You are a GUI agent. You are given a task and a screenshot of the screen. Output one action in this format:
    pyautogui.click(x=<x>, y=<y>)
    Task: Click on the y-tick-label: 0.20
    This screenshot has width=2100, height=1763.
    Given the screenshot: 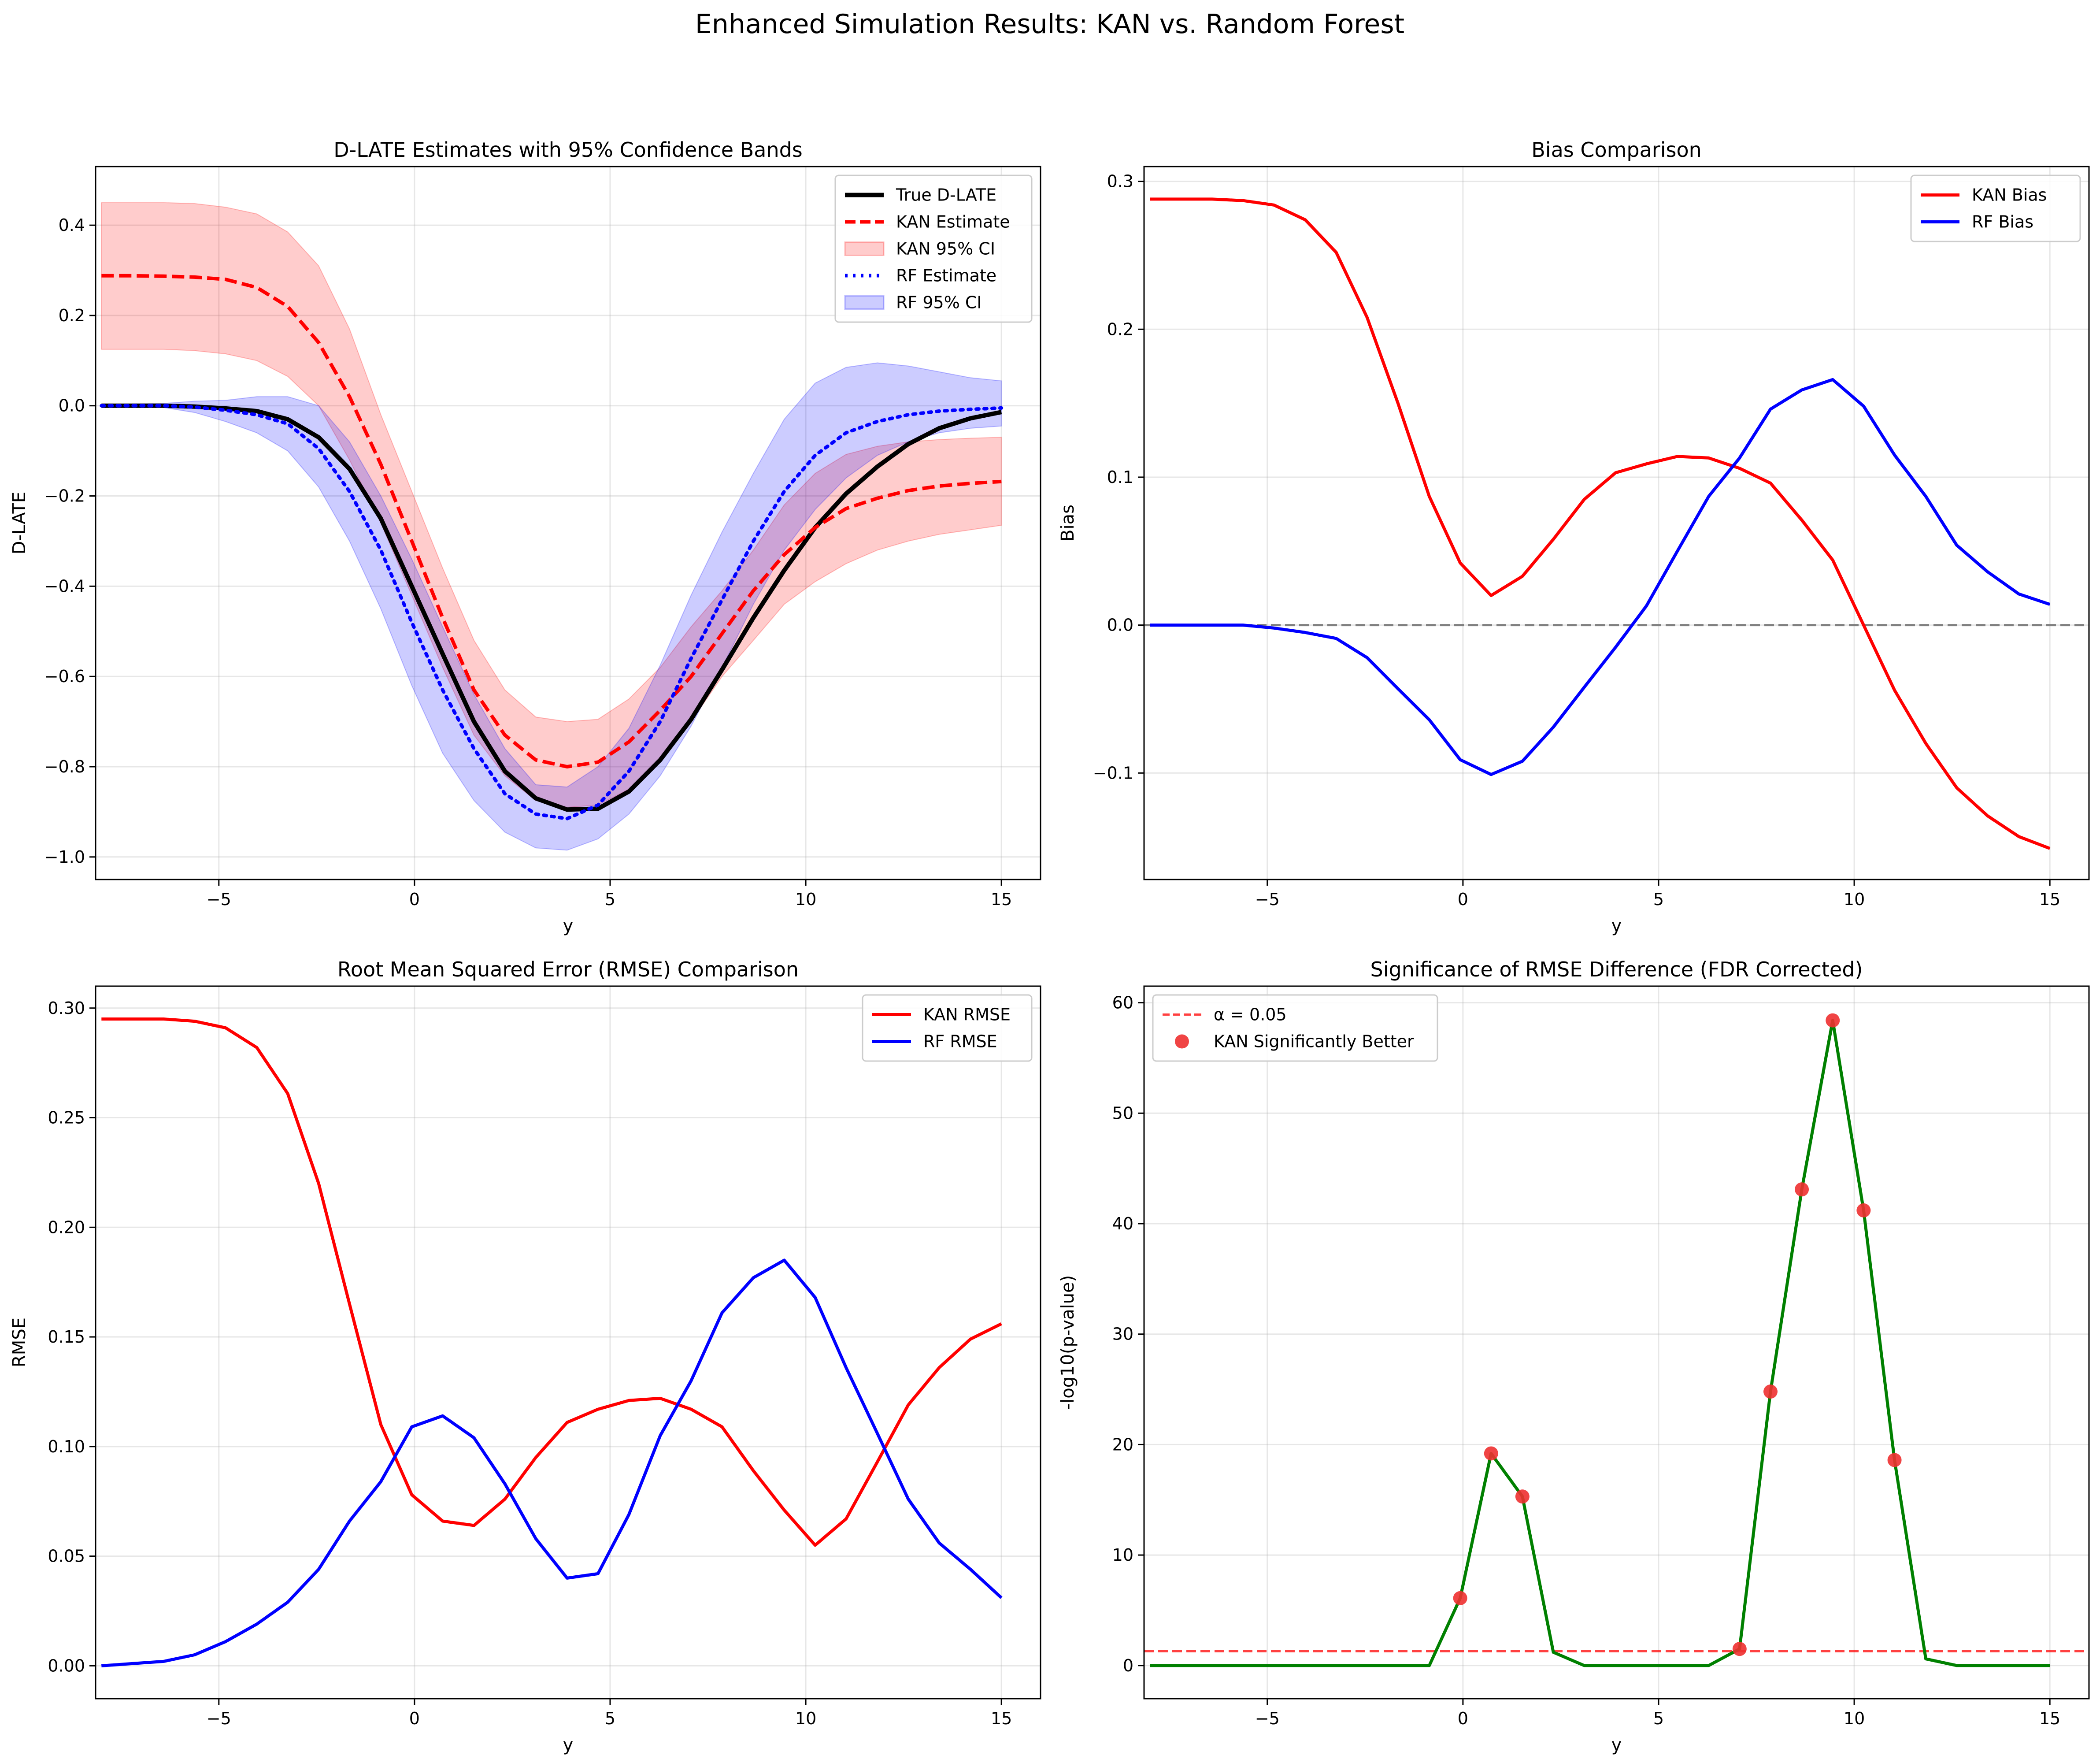 What is the action you would take?
    pyautogui.click(x=66, y=1227)
    